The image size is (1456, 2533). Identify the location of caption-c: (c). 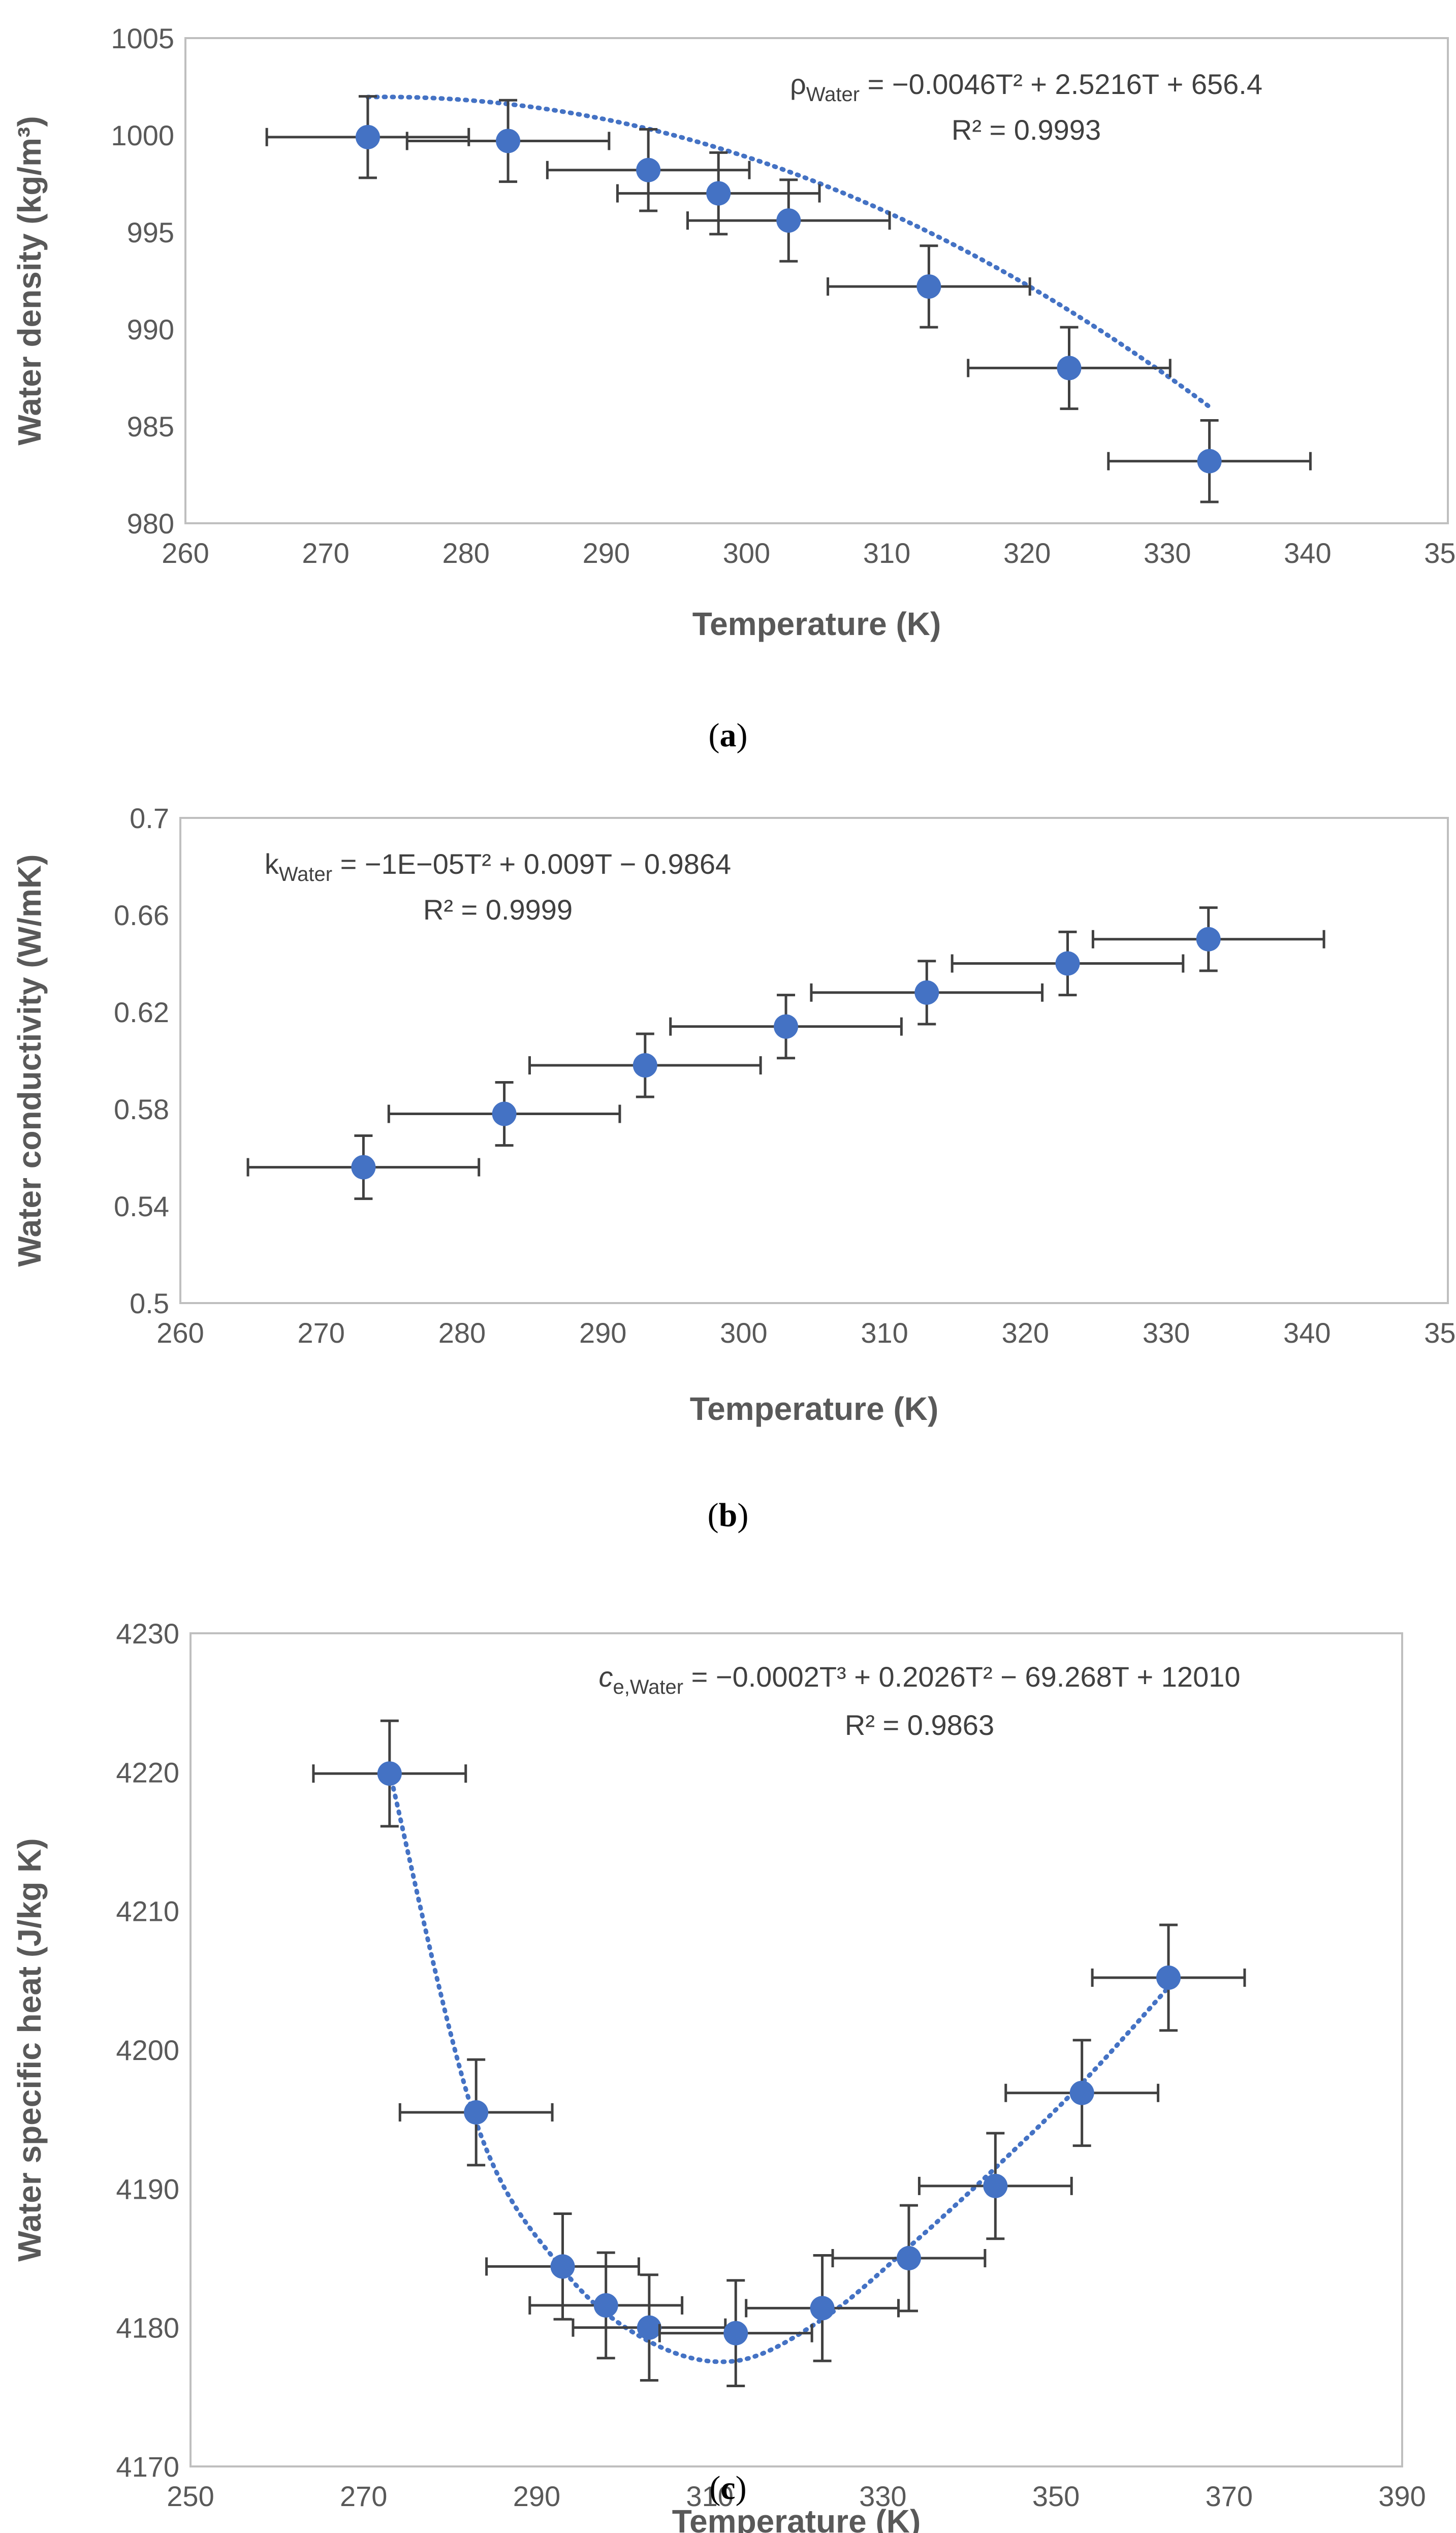
(728, 2488).